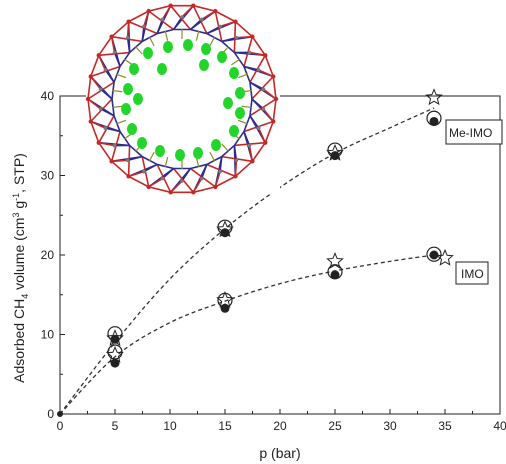 Image resolution: width=506 pixels, height=464 pixels. I want to click on point-star-me-imo, so click(225, 229).